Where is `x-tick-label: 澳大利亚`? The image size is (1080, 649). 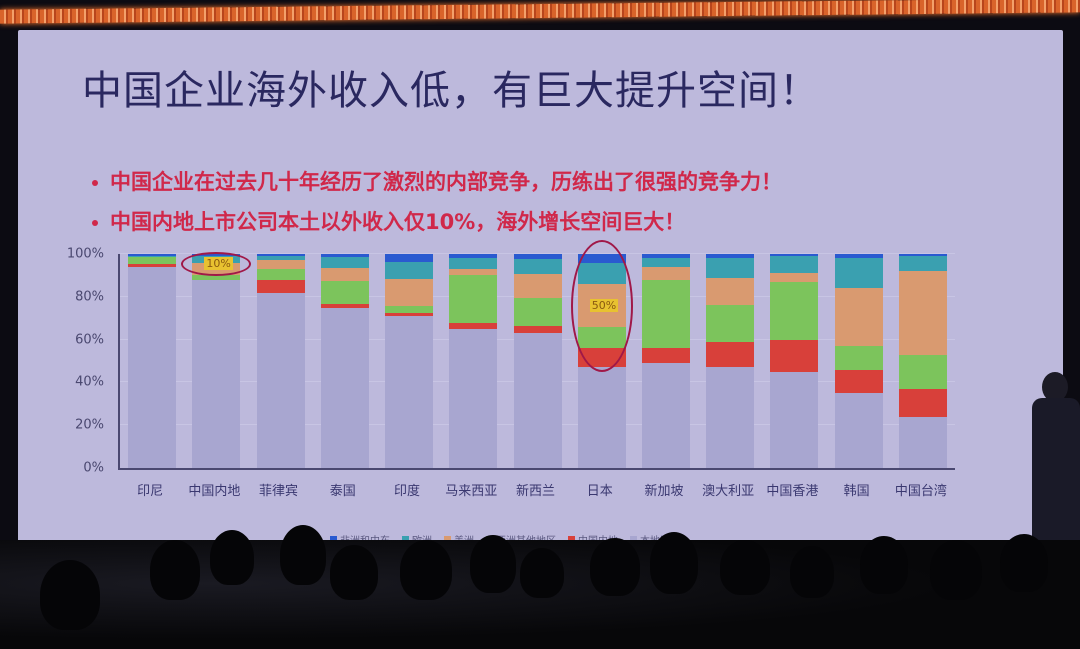
x-tick-label: 澳大利亚 is located at coordinates (728, 491).